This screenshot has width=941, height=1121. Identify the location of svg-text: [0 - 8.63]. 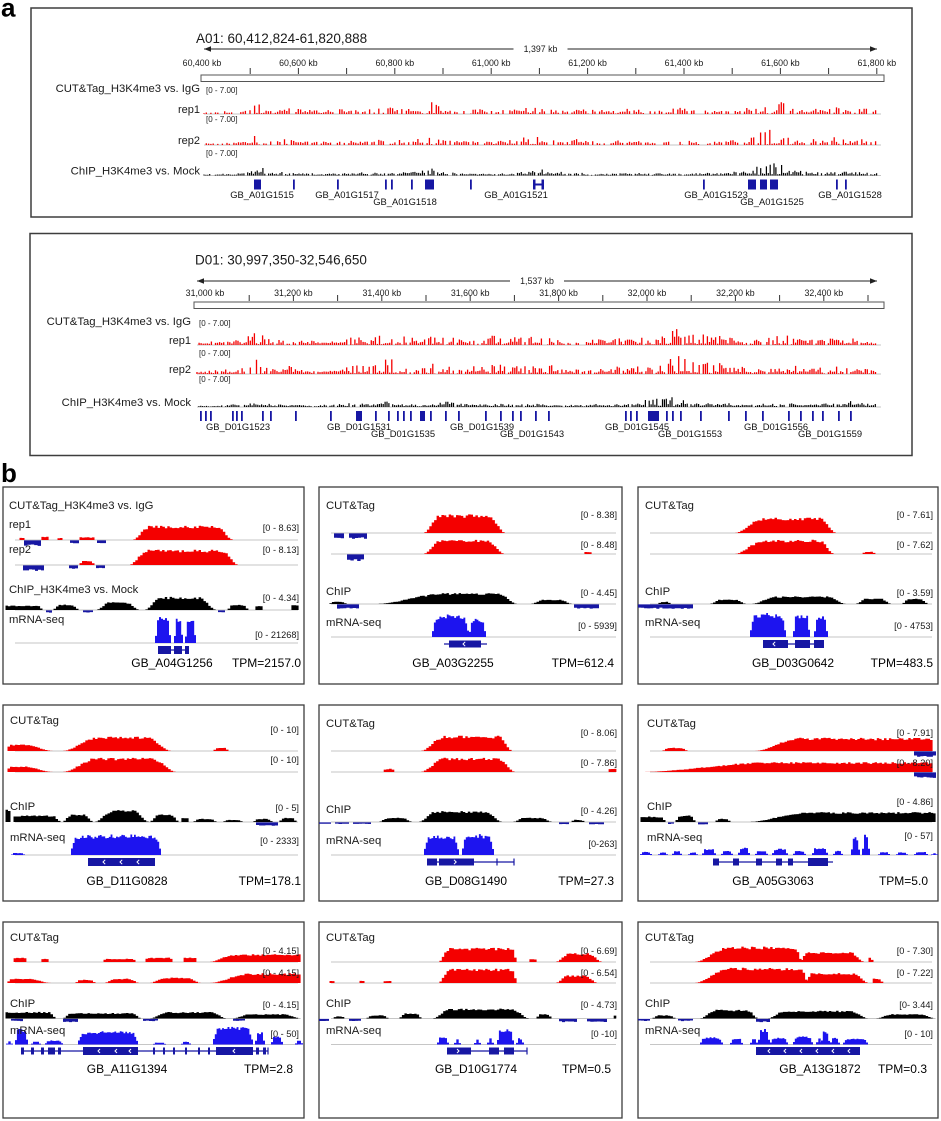
(281, 528).